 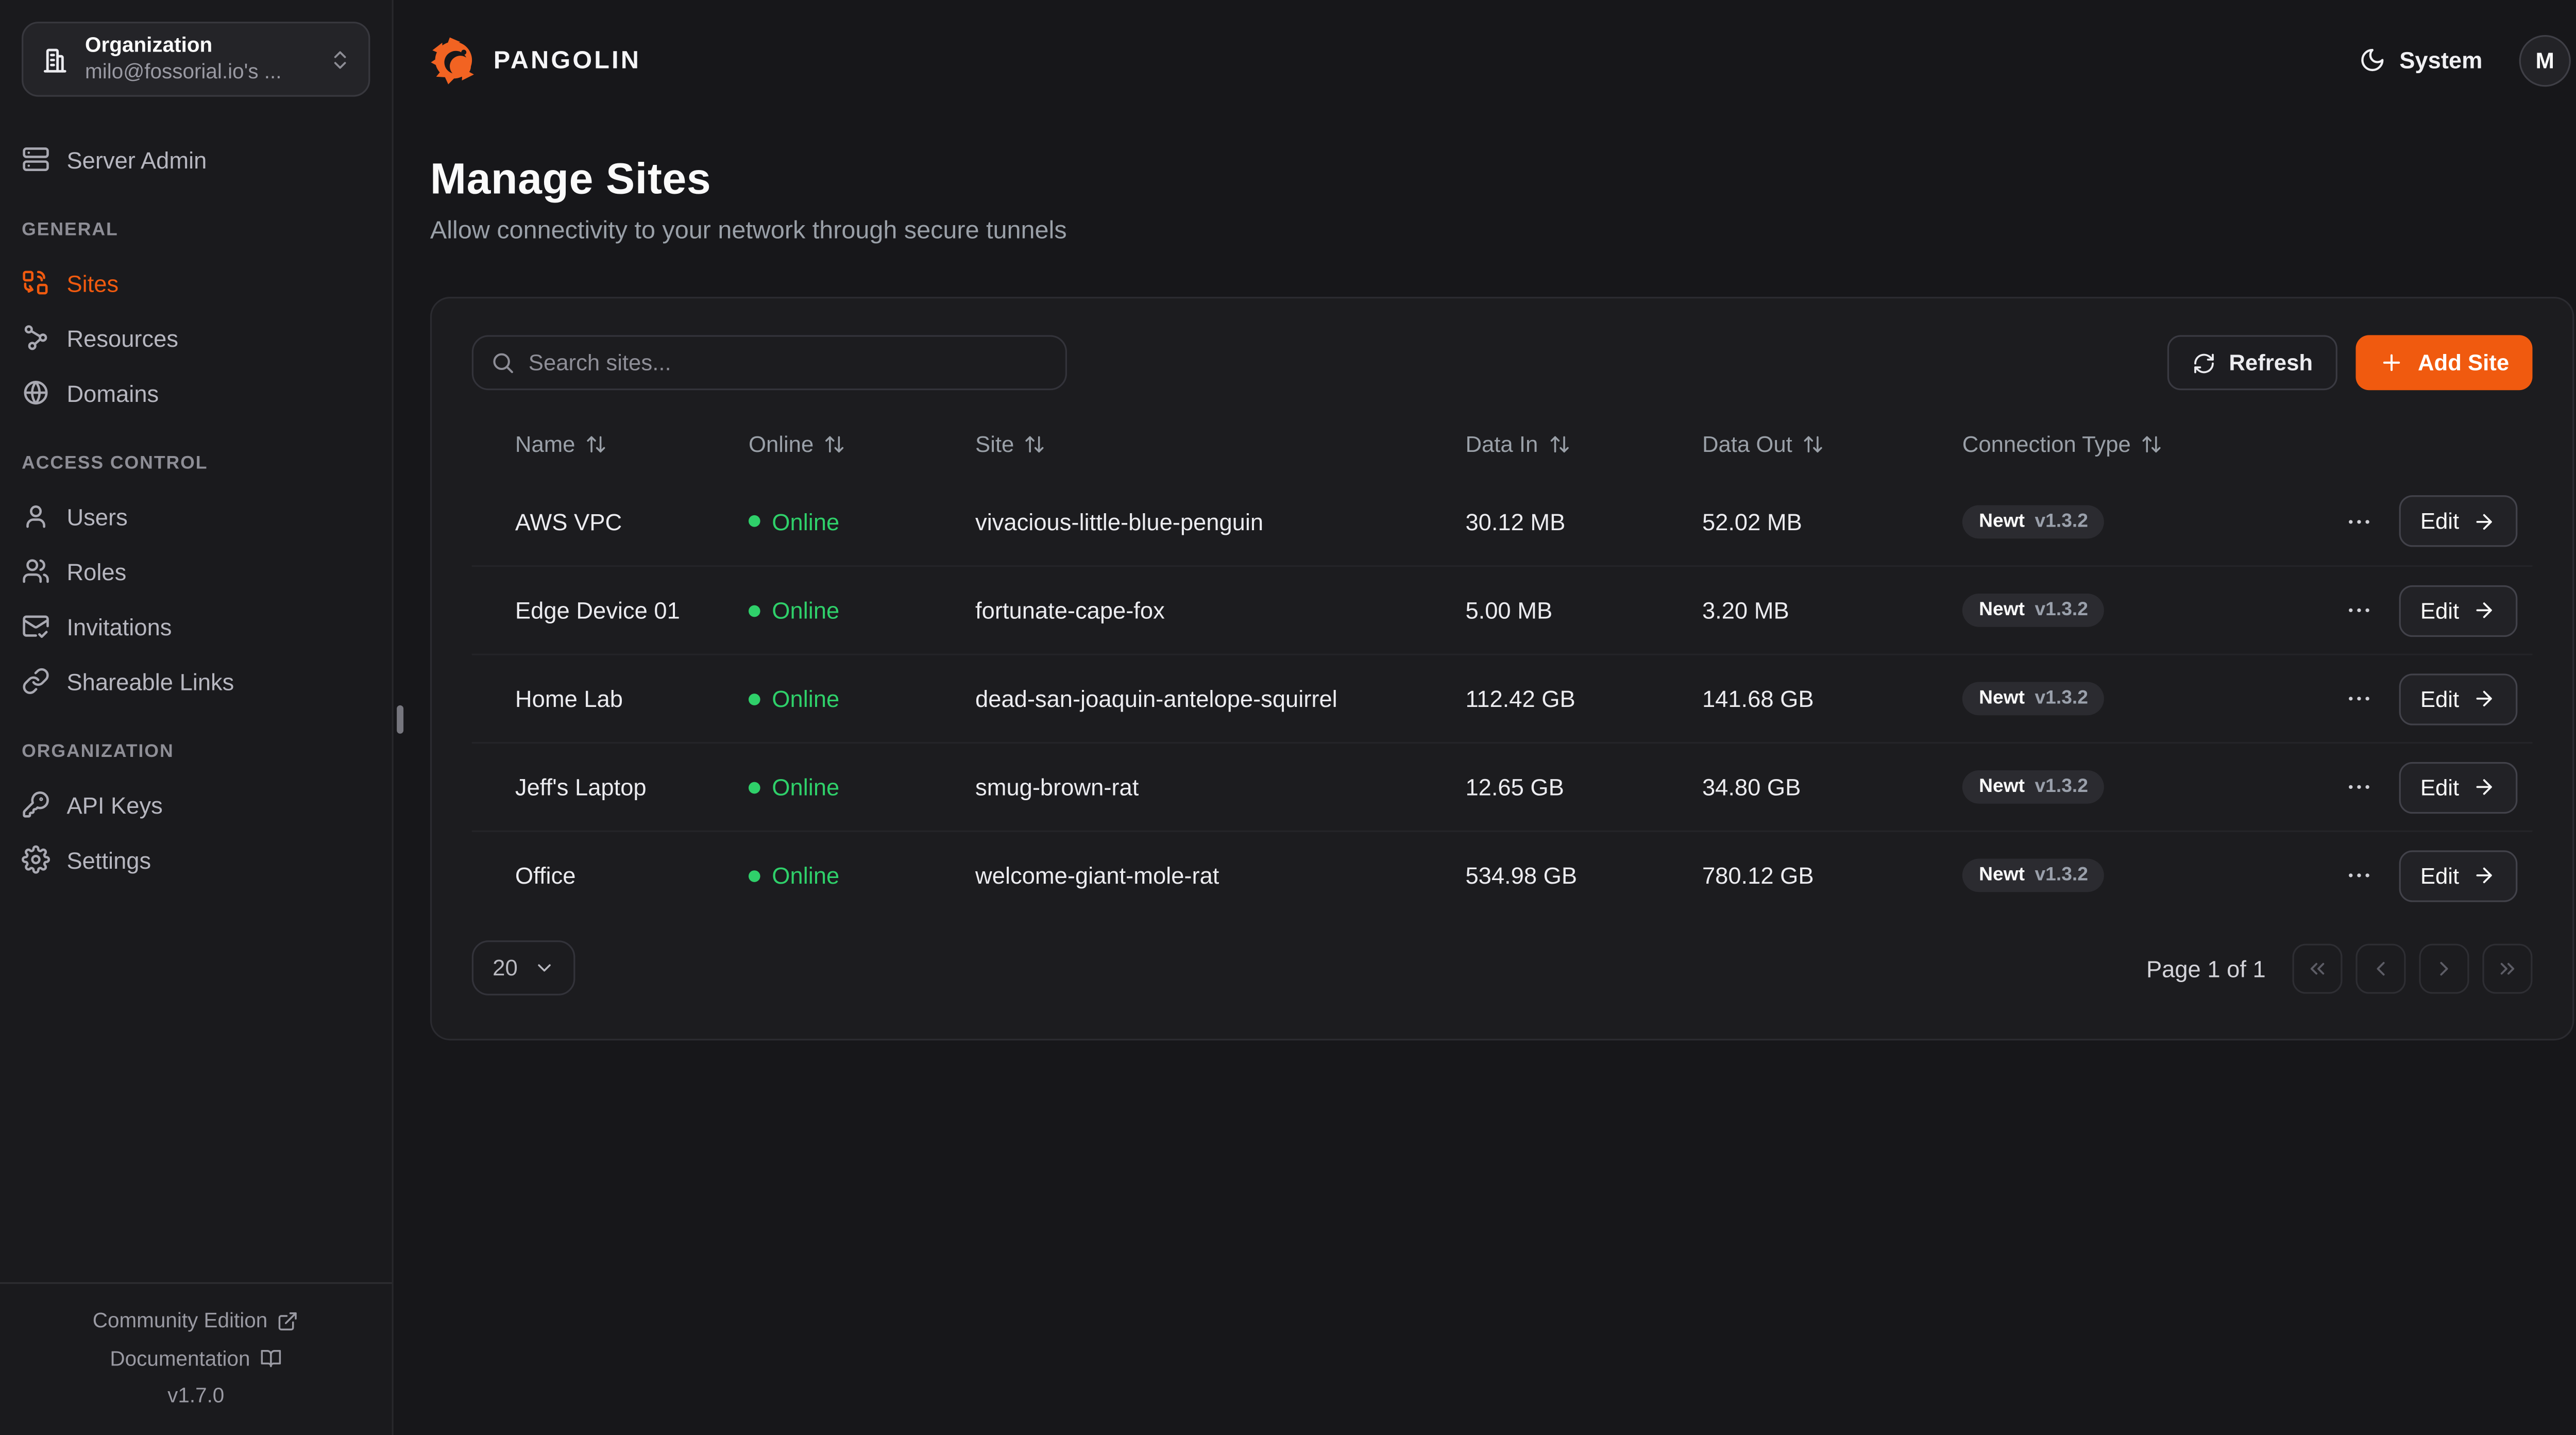 I want to click on column-label: Data In, so click(x=1501, y=444).